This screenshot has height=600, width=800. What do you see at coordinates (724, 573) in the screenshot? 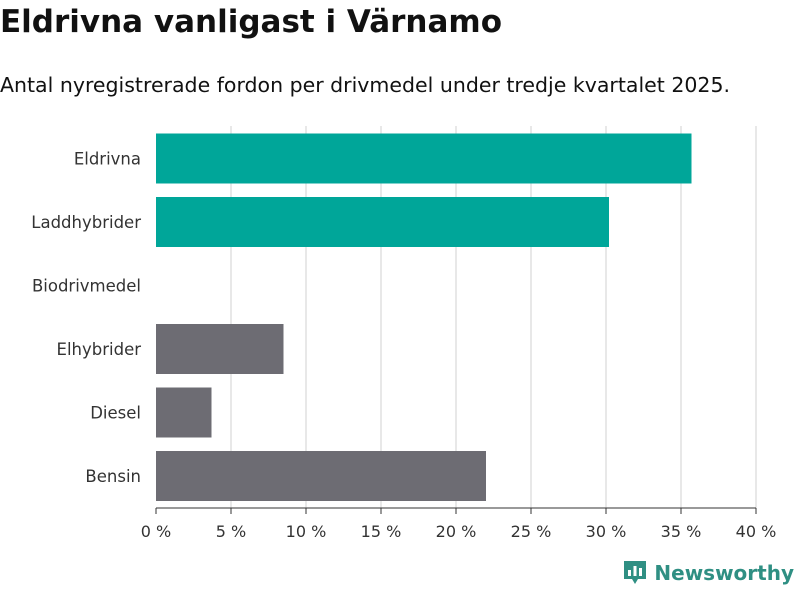
I see `newsworthy-logo-text: Newsworthy` at bounding box center [724, 573].